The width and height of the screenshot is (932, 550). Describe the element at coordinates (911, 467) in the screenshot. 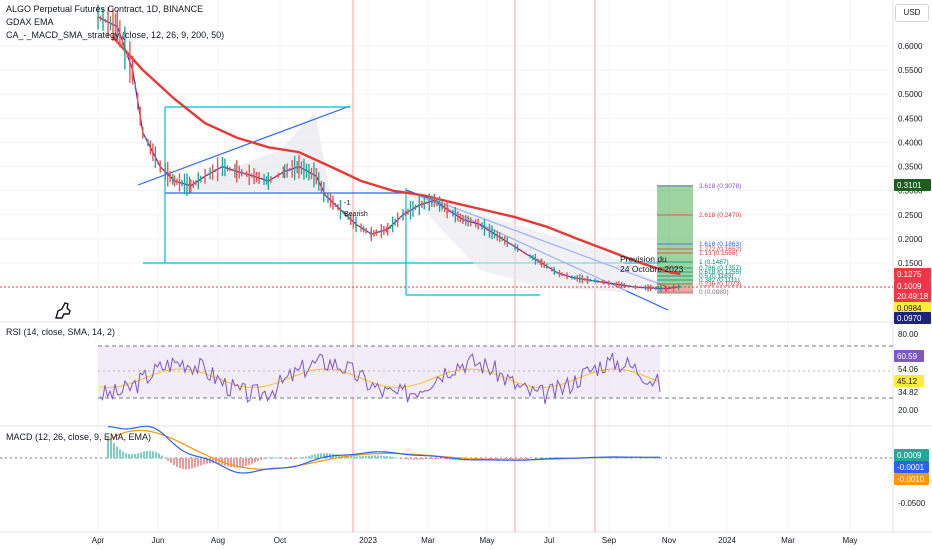

I see `macd-badge: -0.0001` at that location.